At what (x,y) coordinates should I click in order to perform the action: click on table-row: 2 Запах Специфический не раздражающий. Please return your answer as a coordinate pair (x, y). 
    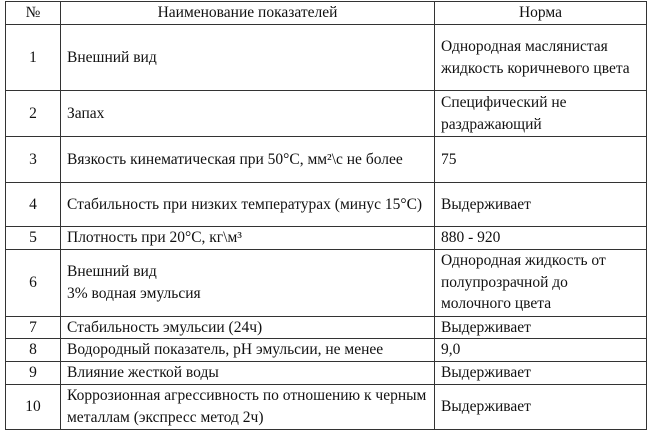
    Looking at the image, I should click on (326, 113).